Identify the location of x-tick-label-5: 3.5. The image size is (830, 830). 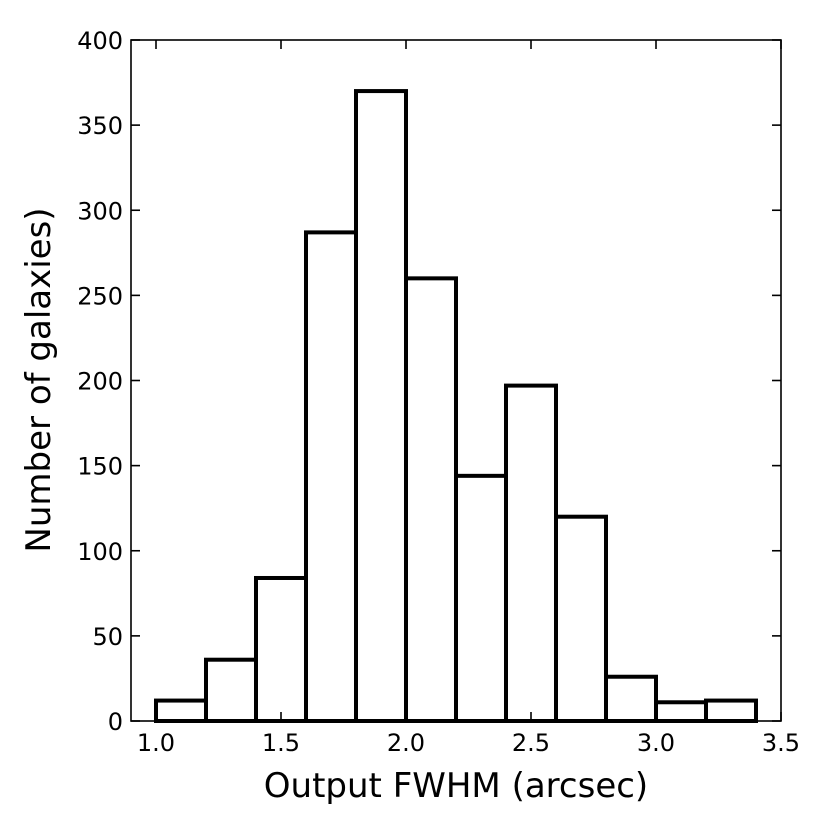
(781, 743).